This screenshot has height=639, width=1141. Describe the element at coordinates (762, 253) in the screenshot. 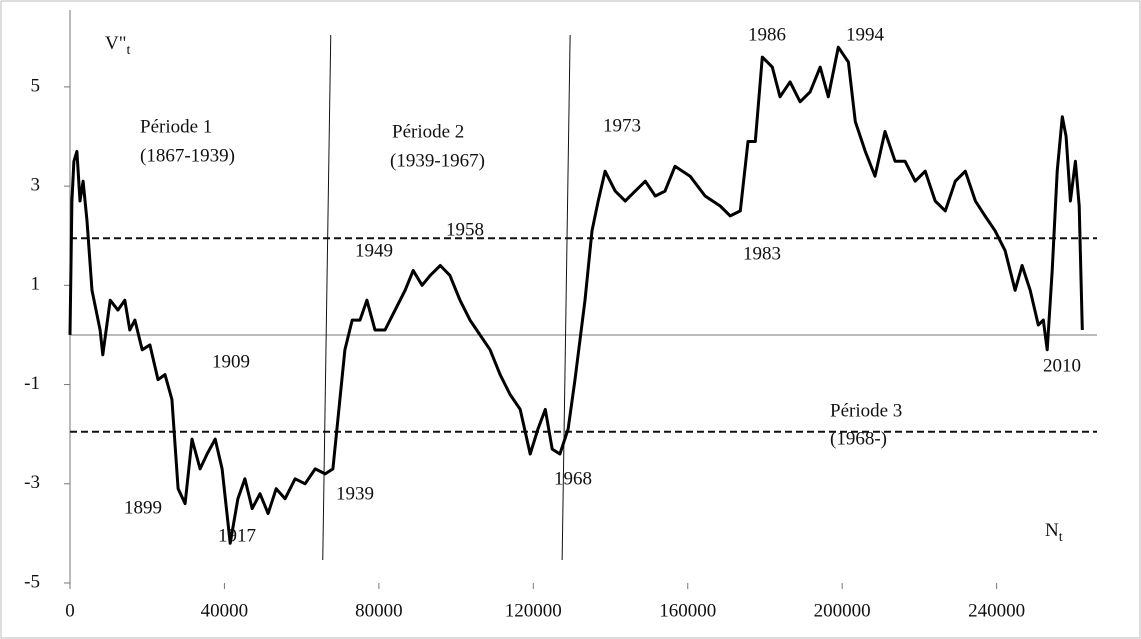

I see `annotation: 1983` at that location.